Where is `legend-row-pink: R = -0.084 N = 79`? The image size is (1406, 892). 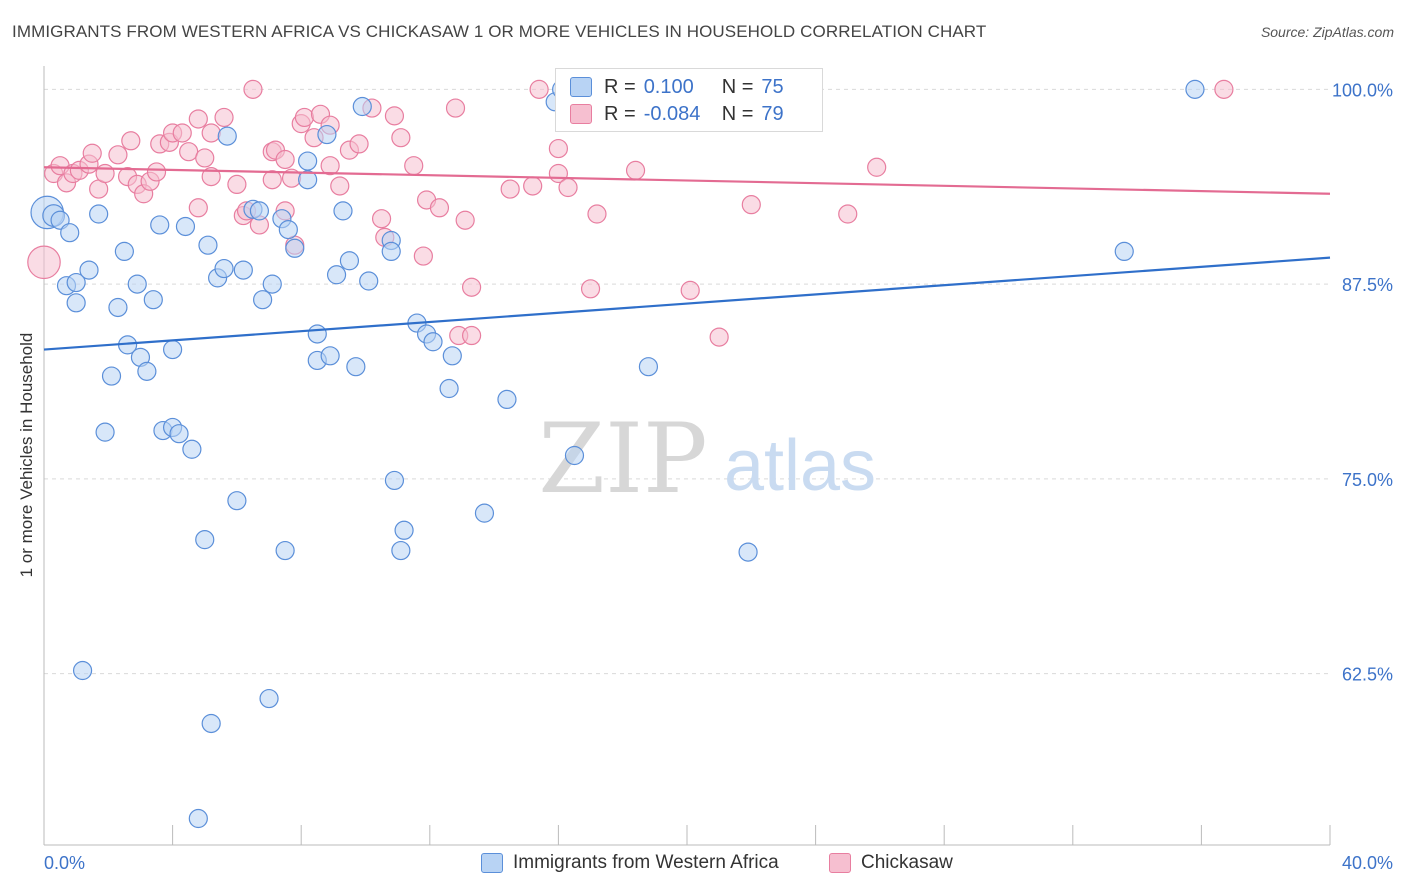 legend-row-pink: R = -0.084 N = 79 is located at coordinates (677, 114).